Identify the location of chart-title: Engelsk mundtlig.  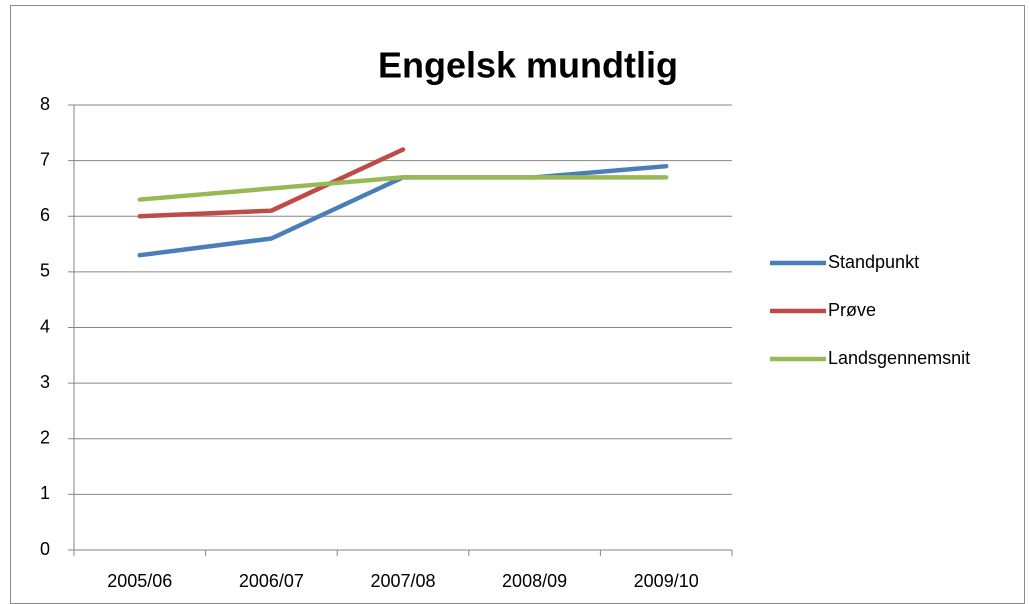
(528, 65).